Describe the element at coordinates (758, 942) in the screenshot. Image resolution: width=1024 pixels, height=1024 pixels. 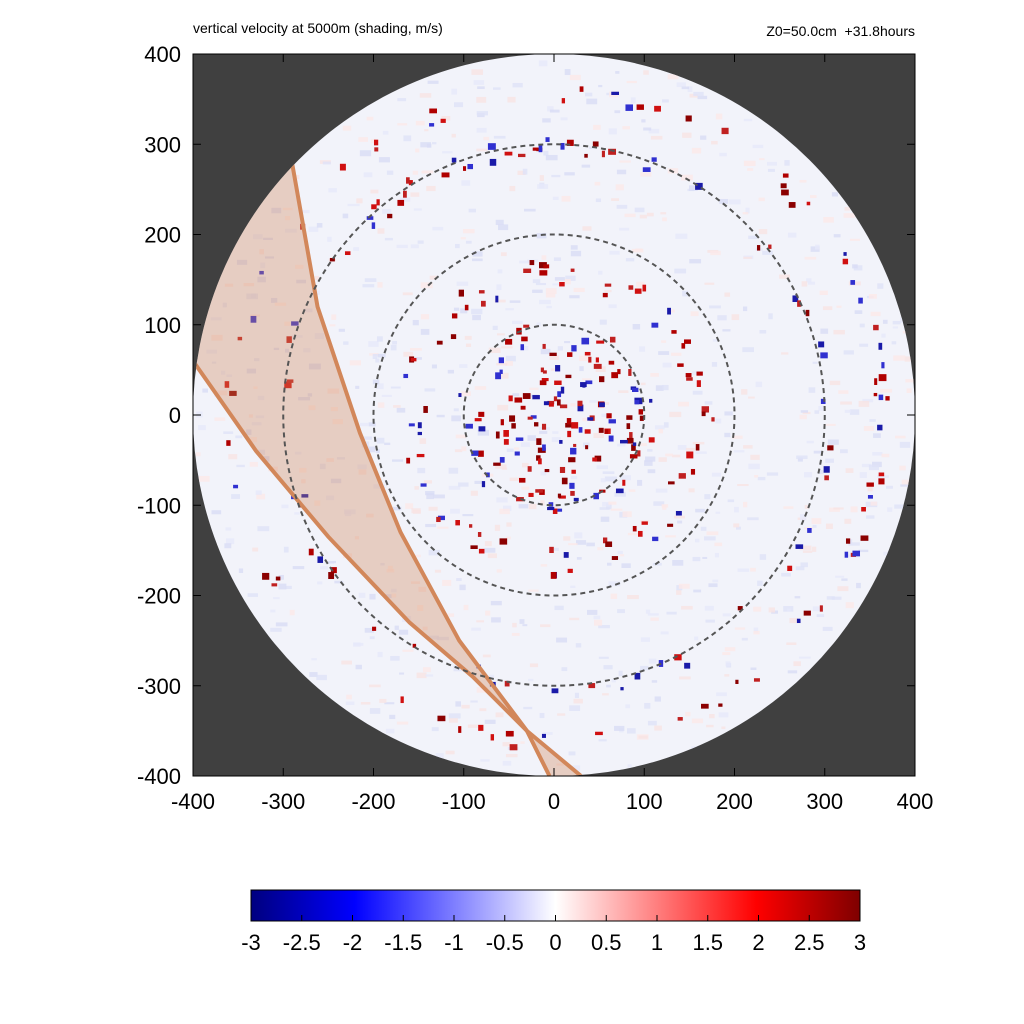
I see `colorbar-tick-label: 2` at that location.